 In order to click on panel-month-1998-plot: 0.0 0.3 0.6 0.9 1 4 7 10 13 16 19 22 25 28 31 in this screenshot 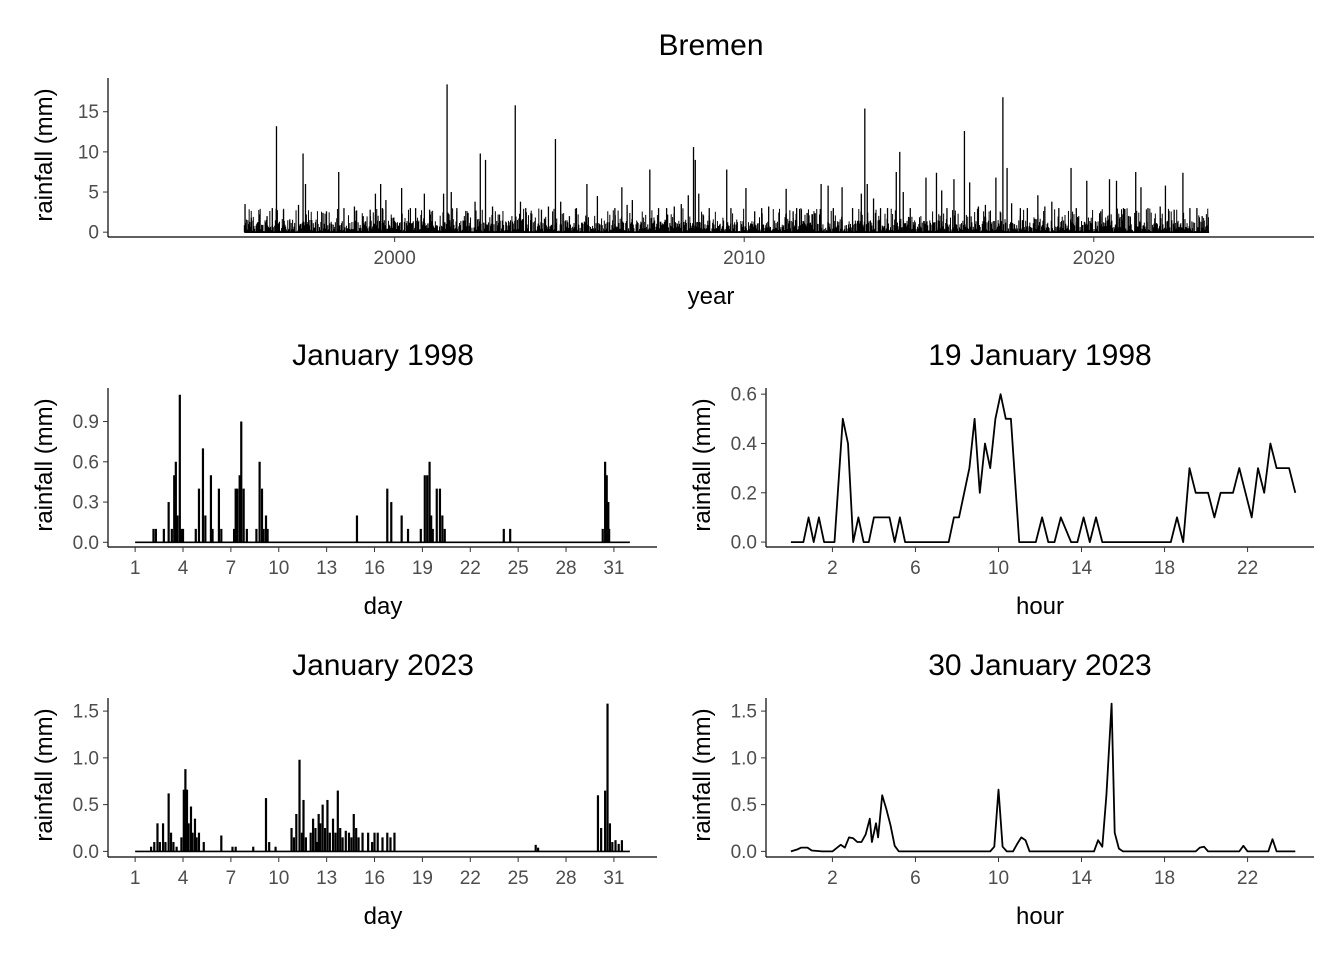, I will do `click(365, 483)`.